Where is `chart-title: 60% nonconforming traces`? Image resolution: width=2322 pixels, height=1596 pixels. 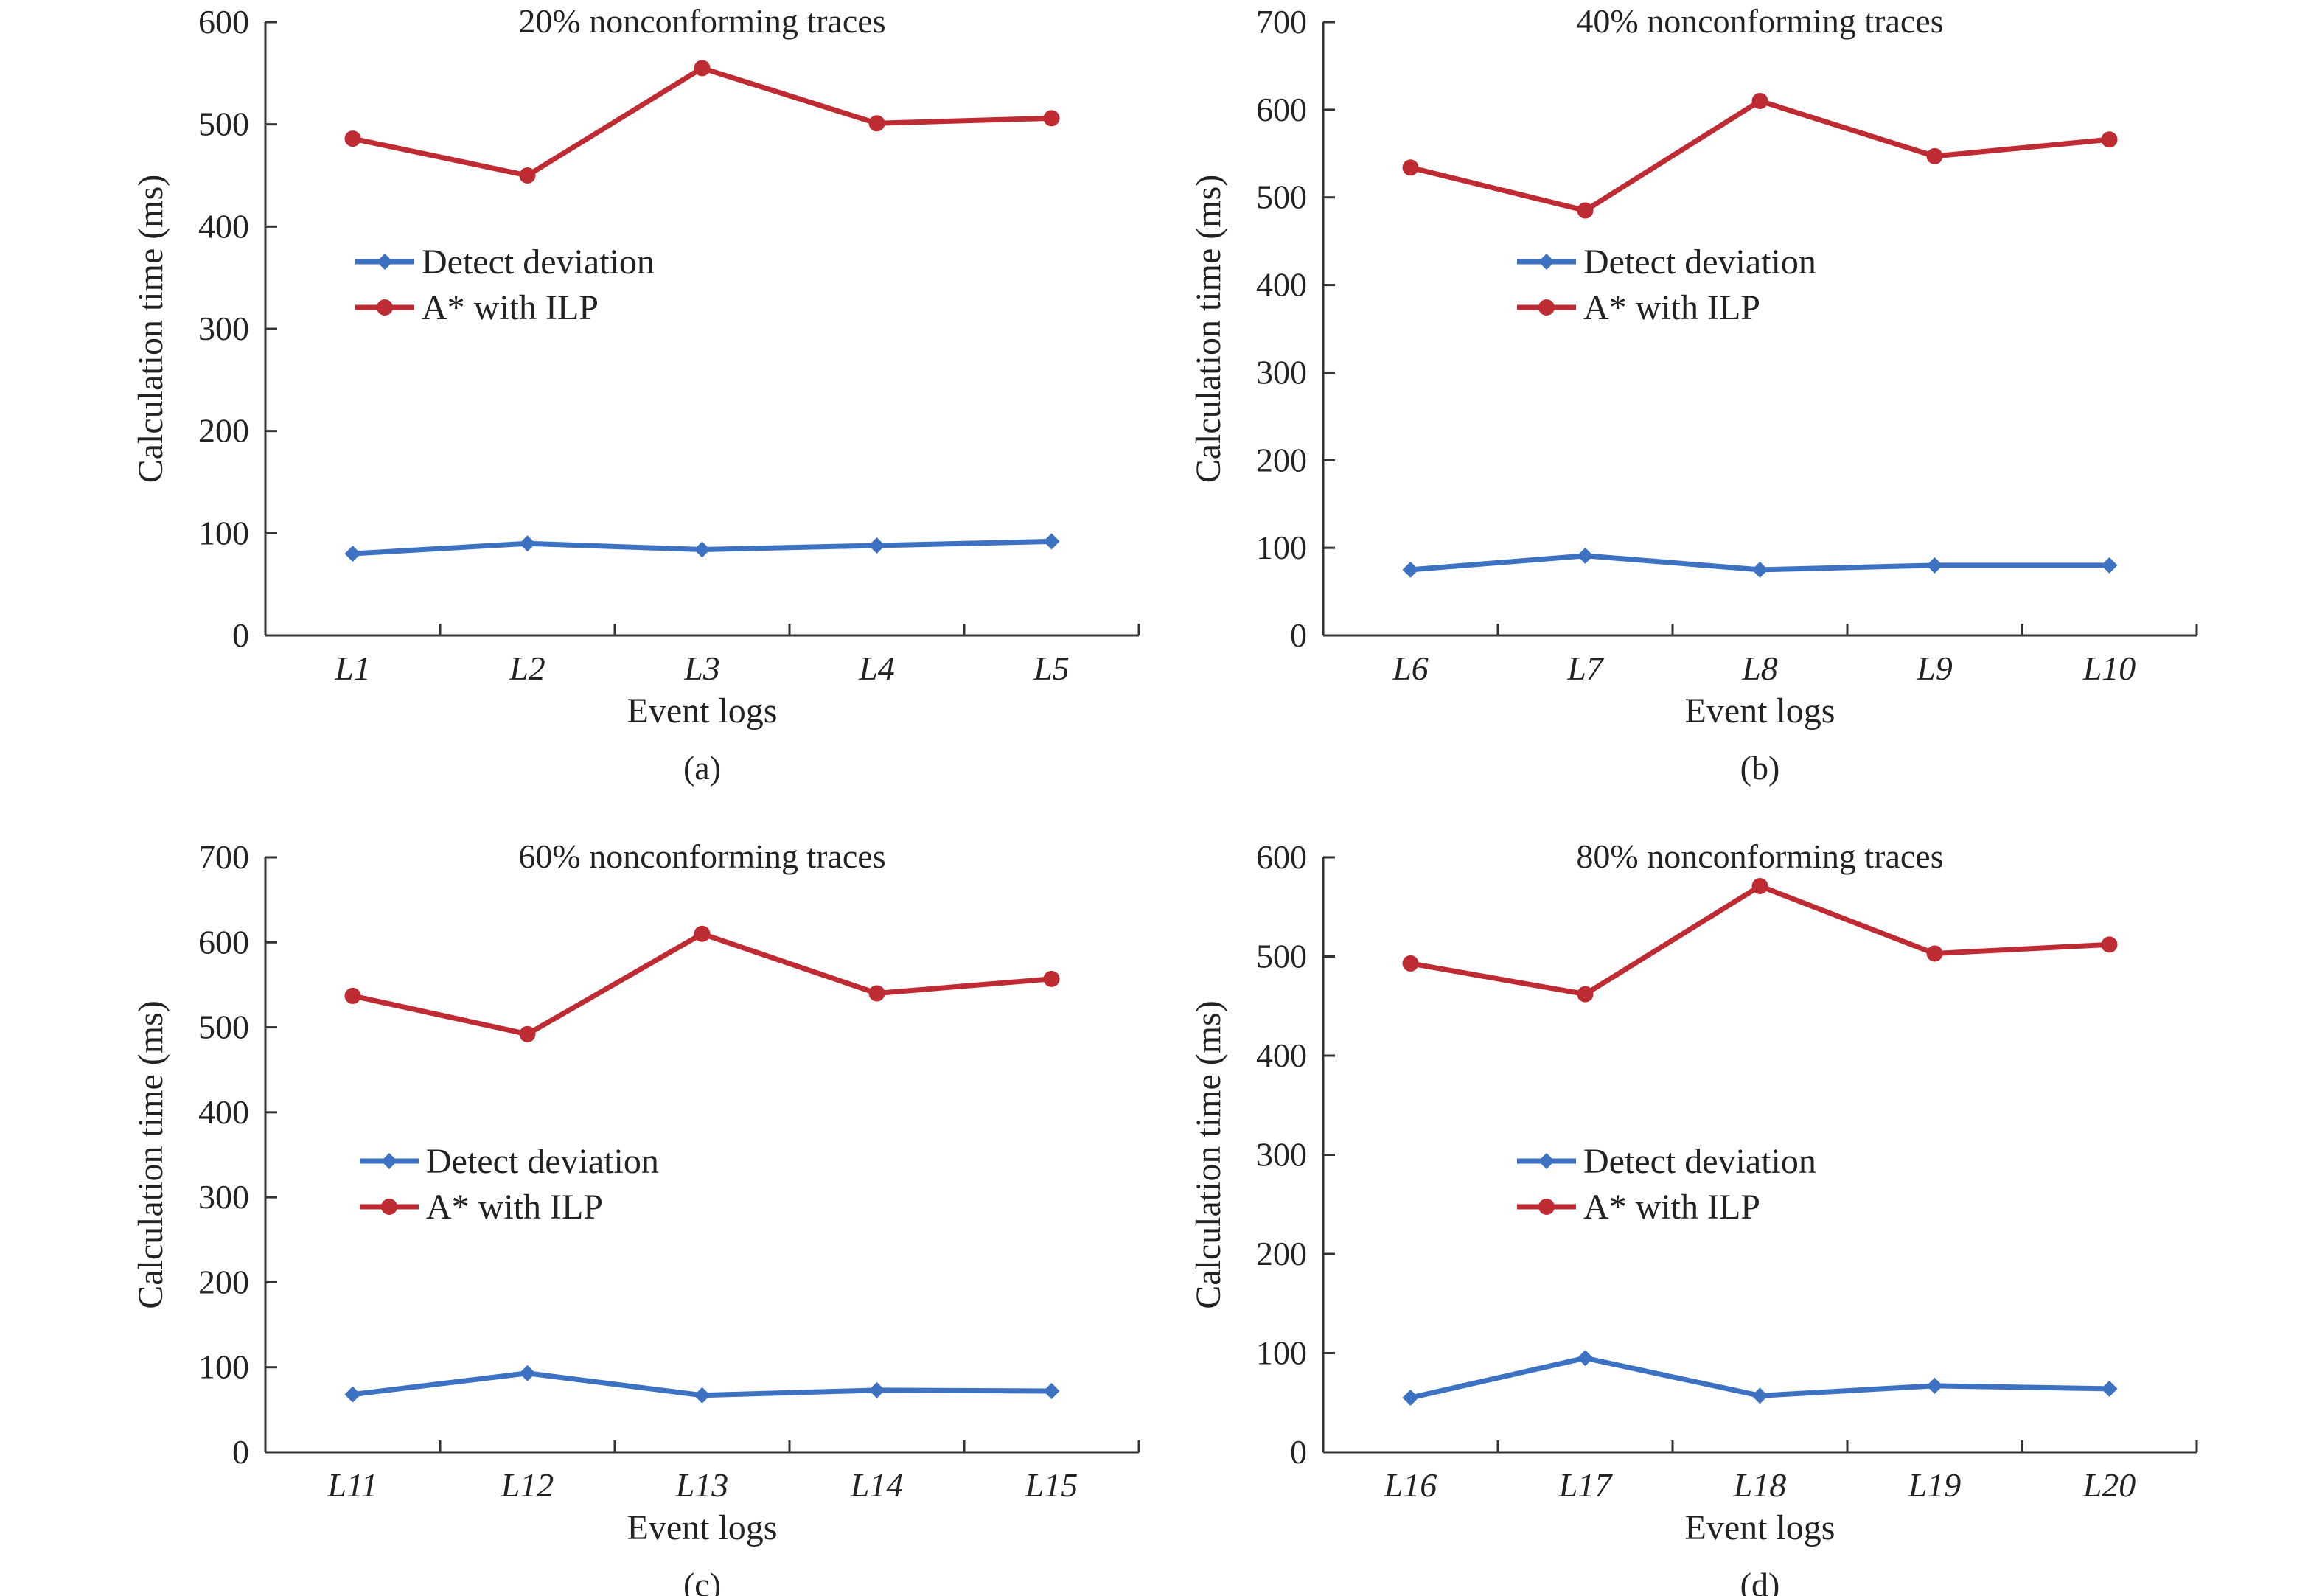 chart-title: 60% nonconforming traces is located at coordinates (701, 856).